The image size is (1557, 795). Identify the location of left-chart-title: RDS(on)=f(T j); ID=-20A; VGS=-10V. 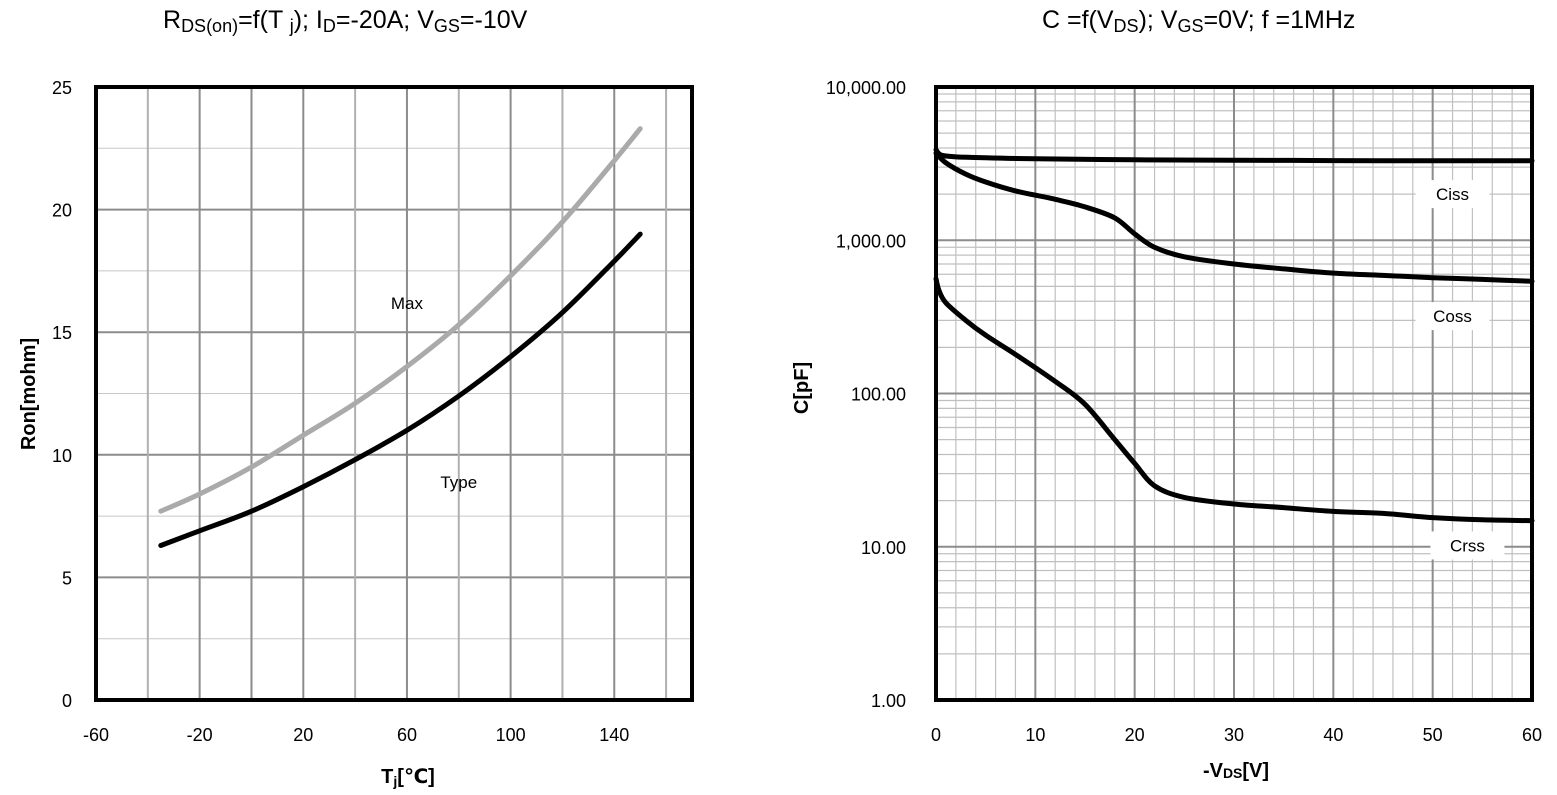
(345, 21).